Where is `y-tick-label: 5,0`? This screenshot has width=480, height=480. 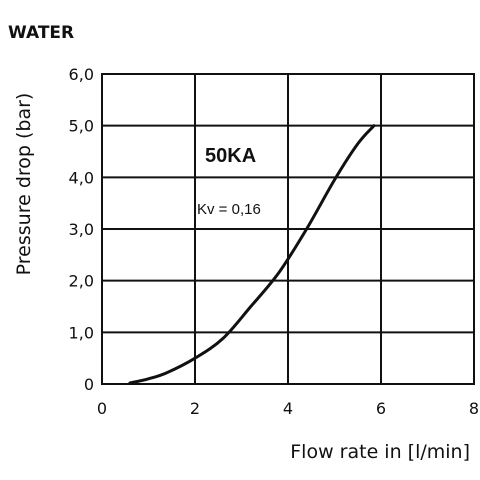 y-tick-label: 5,0 is located at coordinates (81, 126).